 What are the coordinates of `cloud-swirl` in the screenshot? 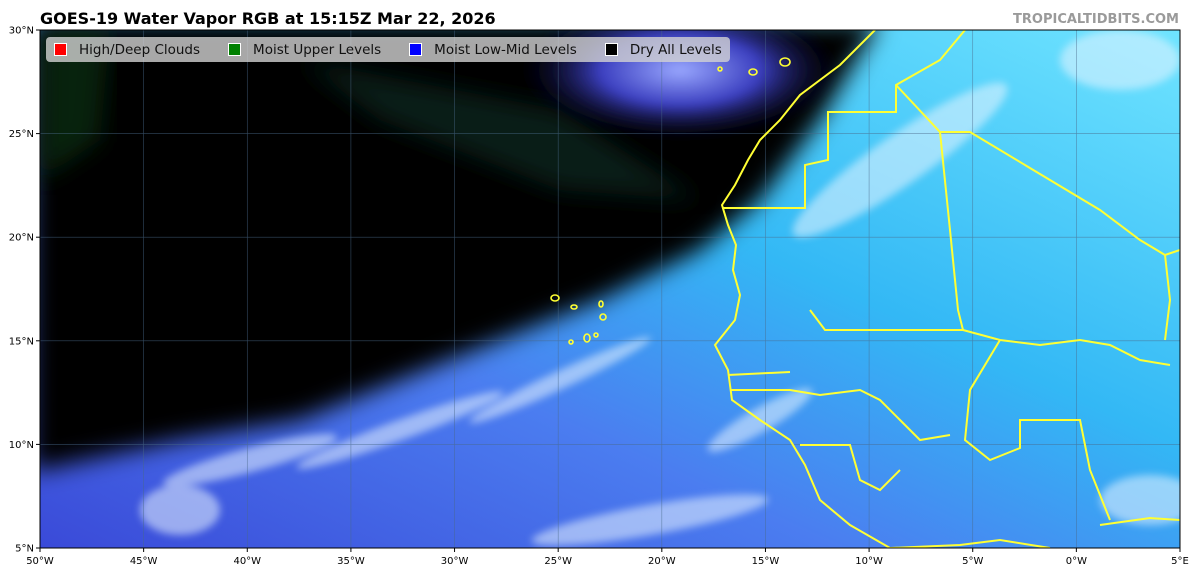 It's located at (680, 85).